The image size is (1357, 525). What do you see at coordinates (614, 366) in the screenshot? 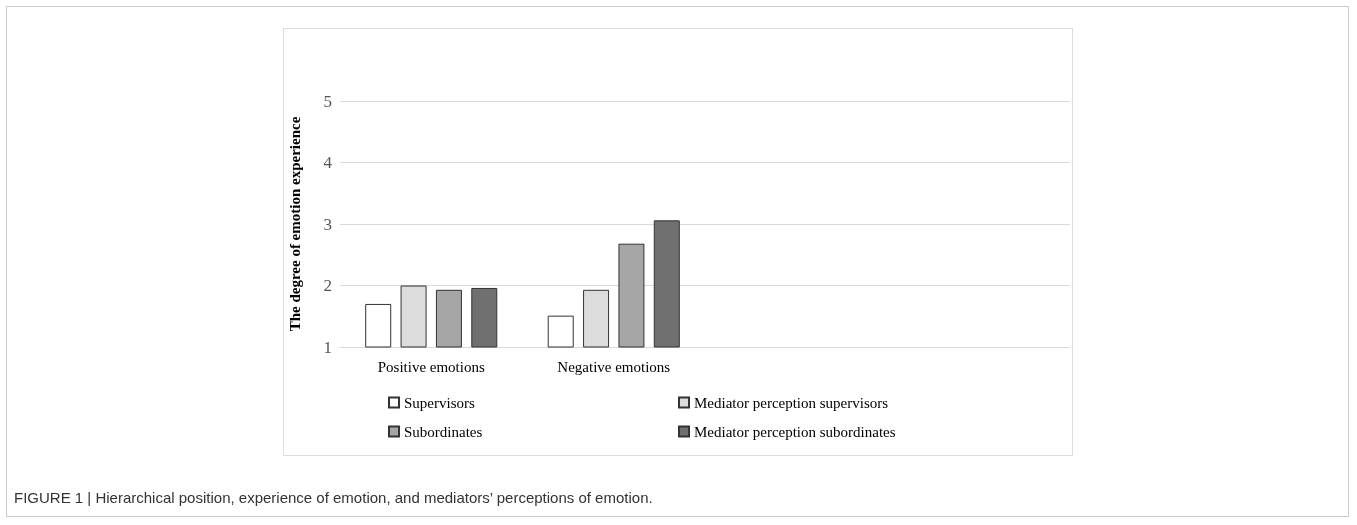
I see `x-tick-label: Negative emotions` at bounding box center [614, 366].